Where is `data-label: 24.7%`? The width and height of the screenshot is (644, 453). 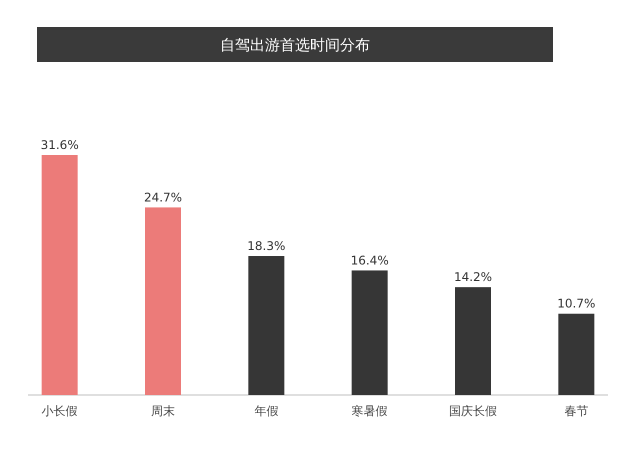 data-label: 24.7% is located at coordinates (163, 197).